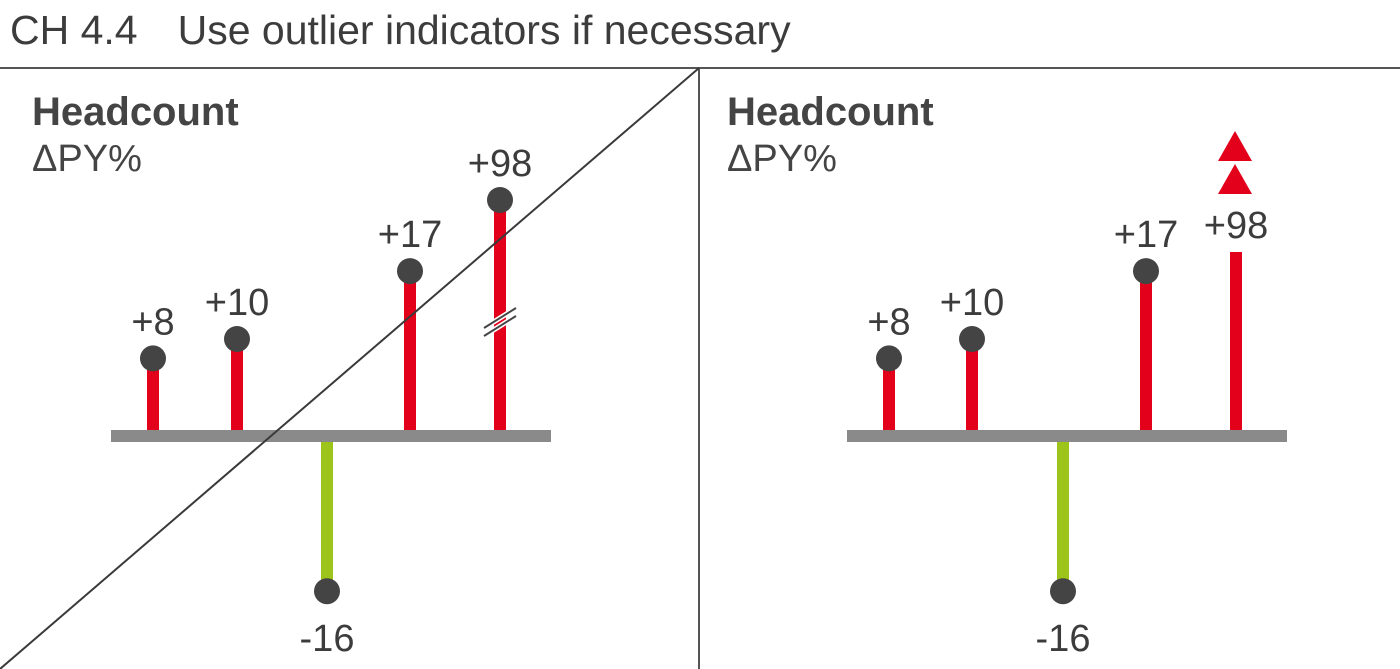 This screenshot has width=1400, height=669. I want to click on left-chart-subtitle: ΔPY%, so click(87, 159).